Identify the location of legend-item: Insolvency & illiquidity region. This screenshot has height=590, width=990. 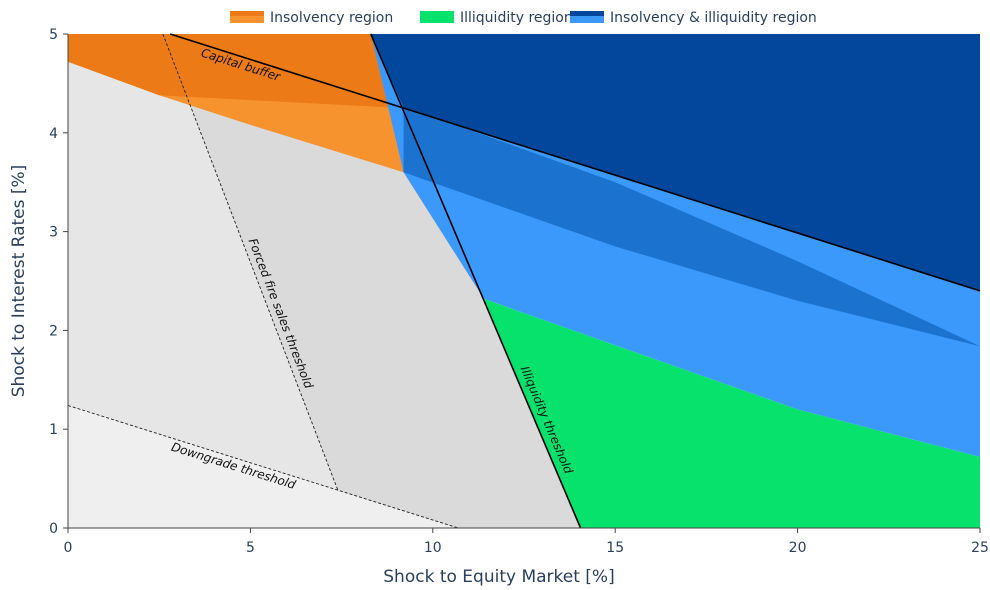
(693, 18).